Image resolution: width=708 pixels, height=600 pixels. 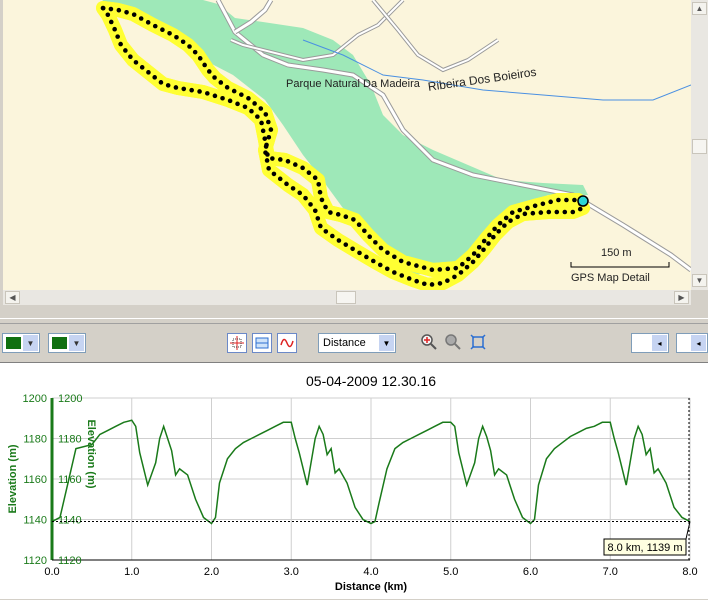 I want to click on range-end-spinner: ◂, so click(x=692, y=343).